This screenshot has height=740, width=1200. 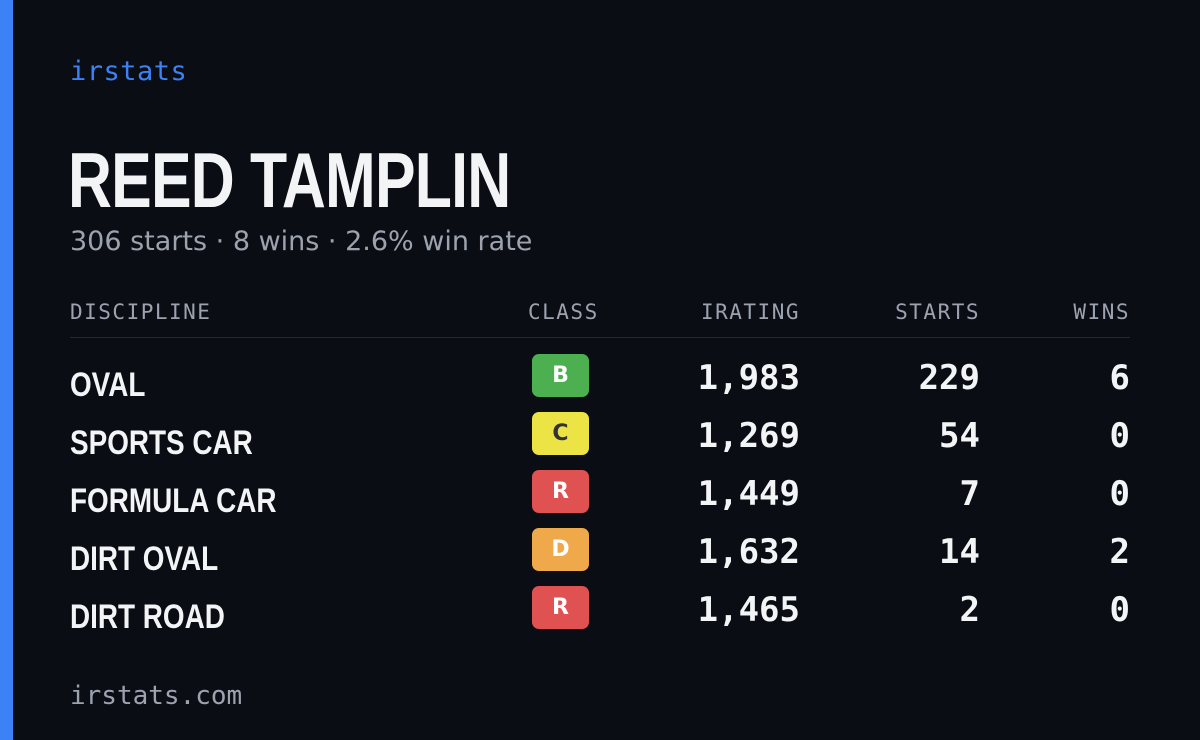 I want to click on player-summary: 306 starts · 8 wins · 2.6% win rate, so click(x=301, y=241).